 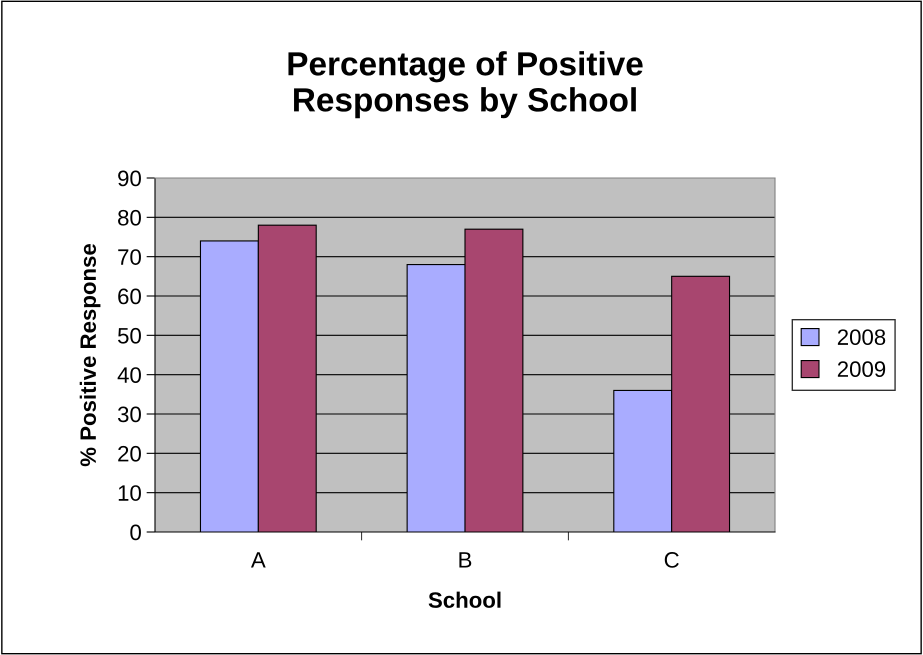 I want to click on x-axis-title: School, so click(x=464, y=600).